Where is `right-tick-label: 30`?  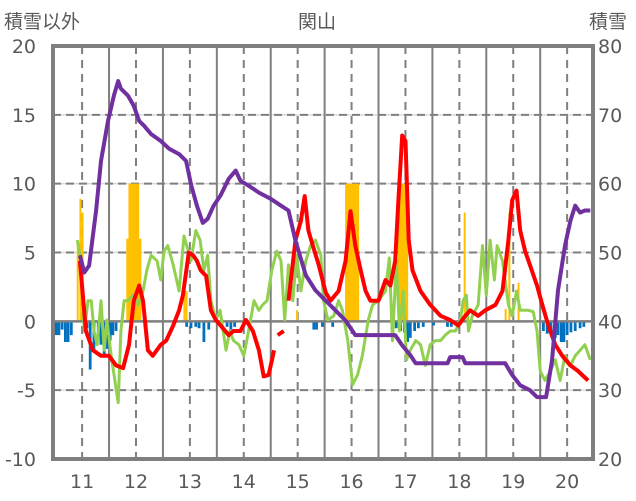
right-tick-label: 30 is located at coordinates (610, 391).